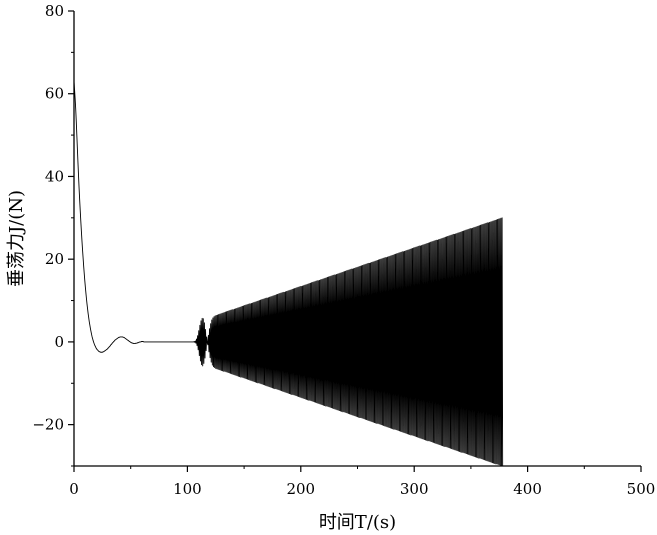 The height and width of the screenshot is (535, 657). Describe the element at coordinates (48, 425) in the screenshot. I see `y-tick-label: −20` at that location.